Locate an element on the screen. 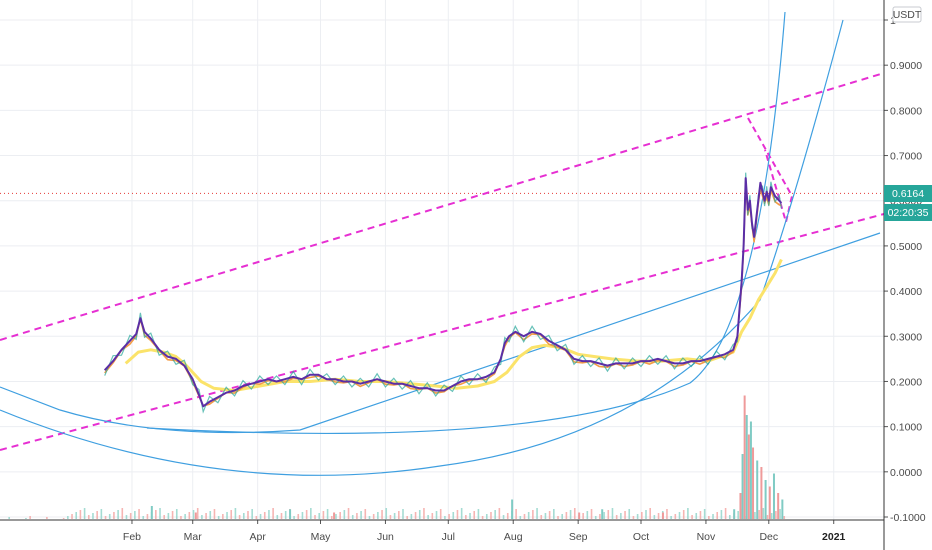  last-price-label: 0.6164 is located at coordinates (908, 194).